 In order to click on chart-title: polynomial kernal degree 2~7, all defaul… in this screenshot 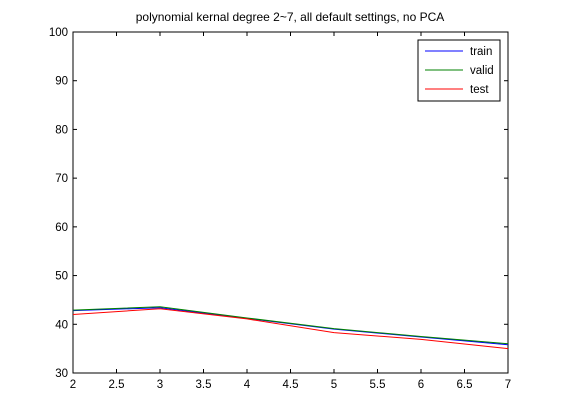, I will do `click(290, 17)`.